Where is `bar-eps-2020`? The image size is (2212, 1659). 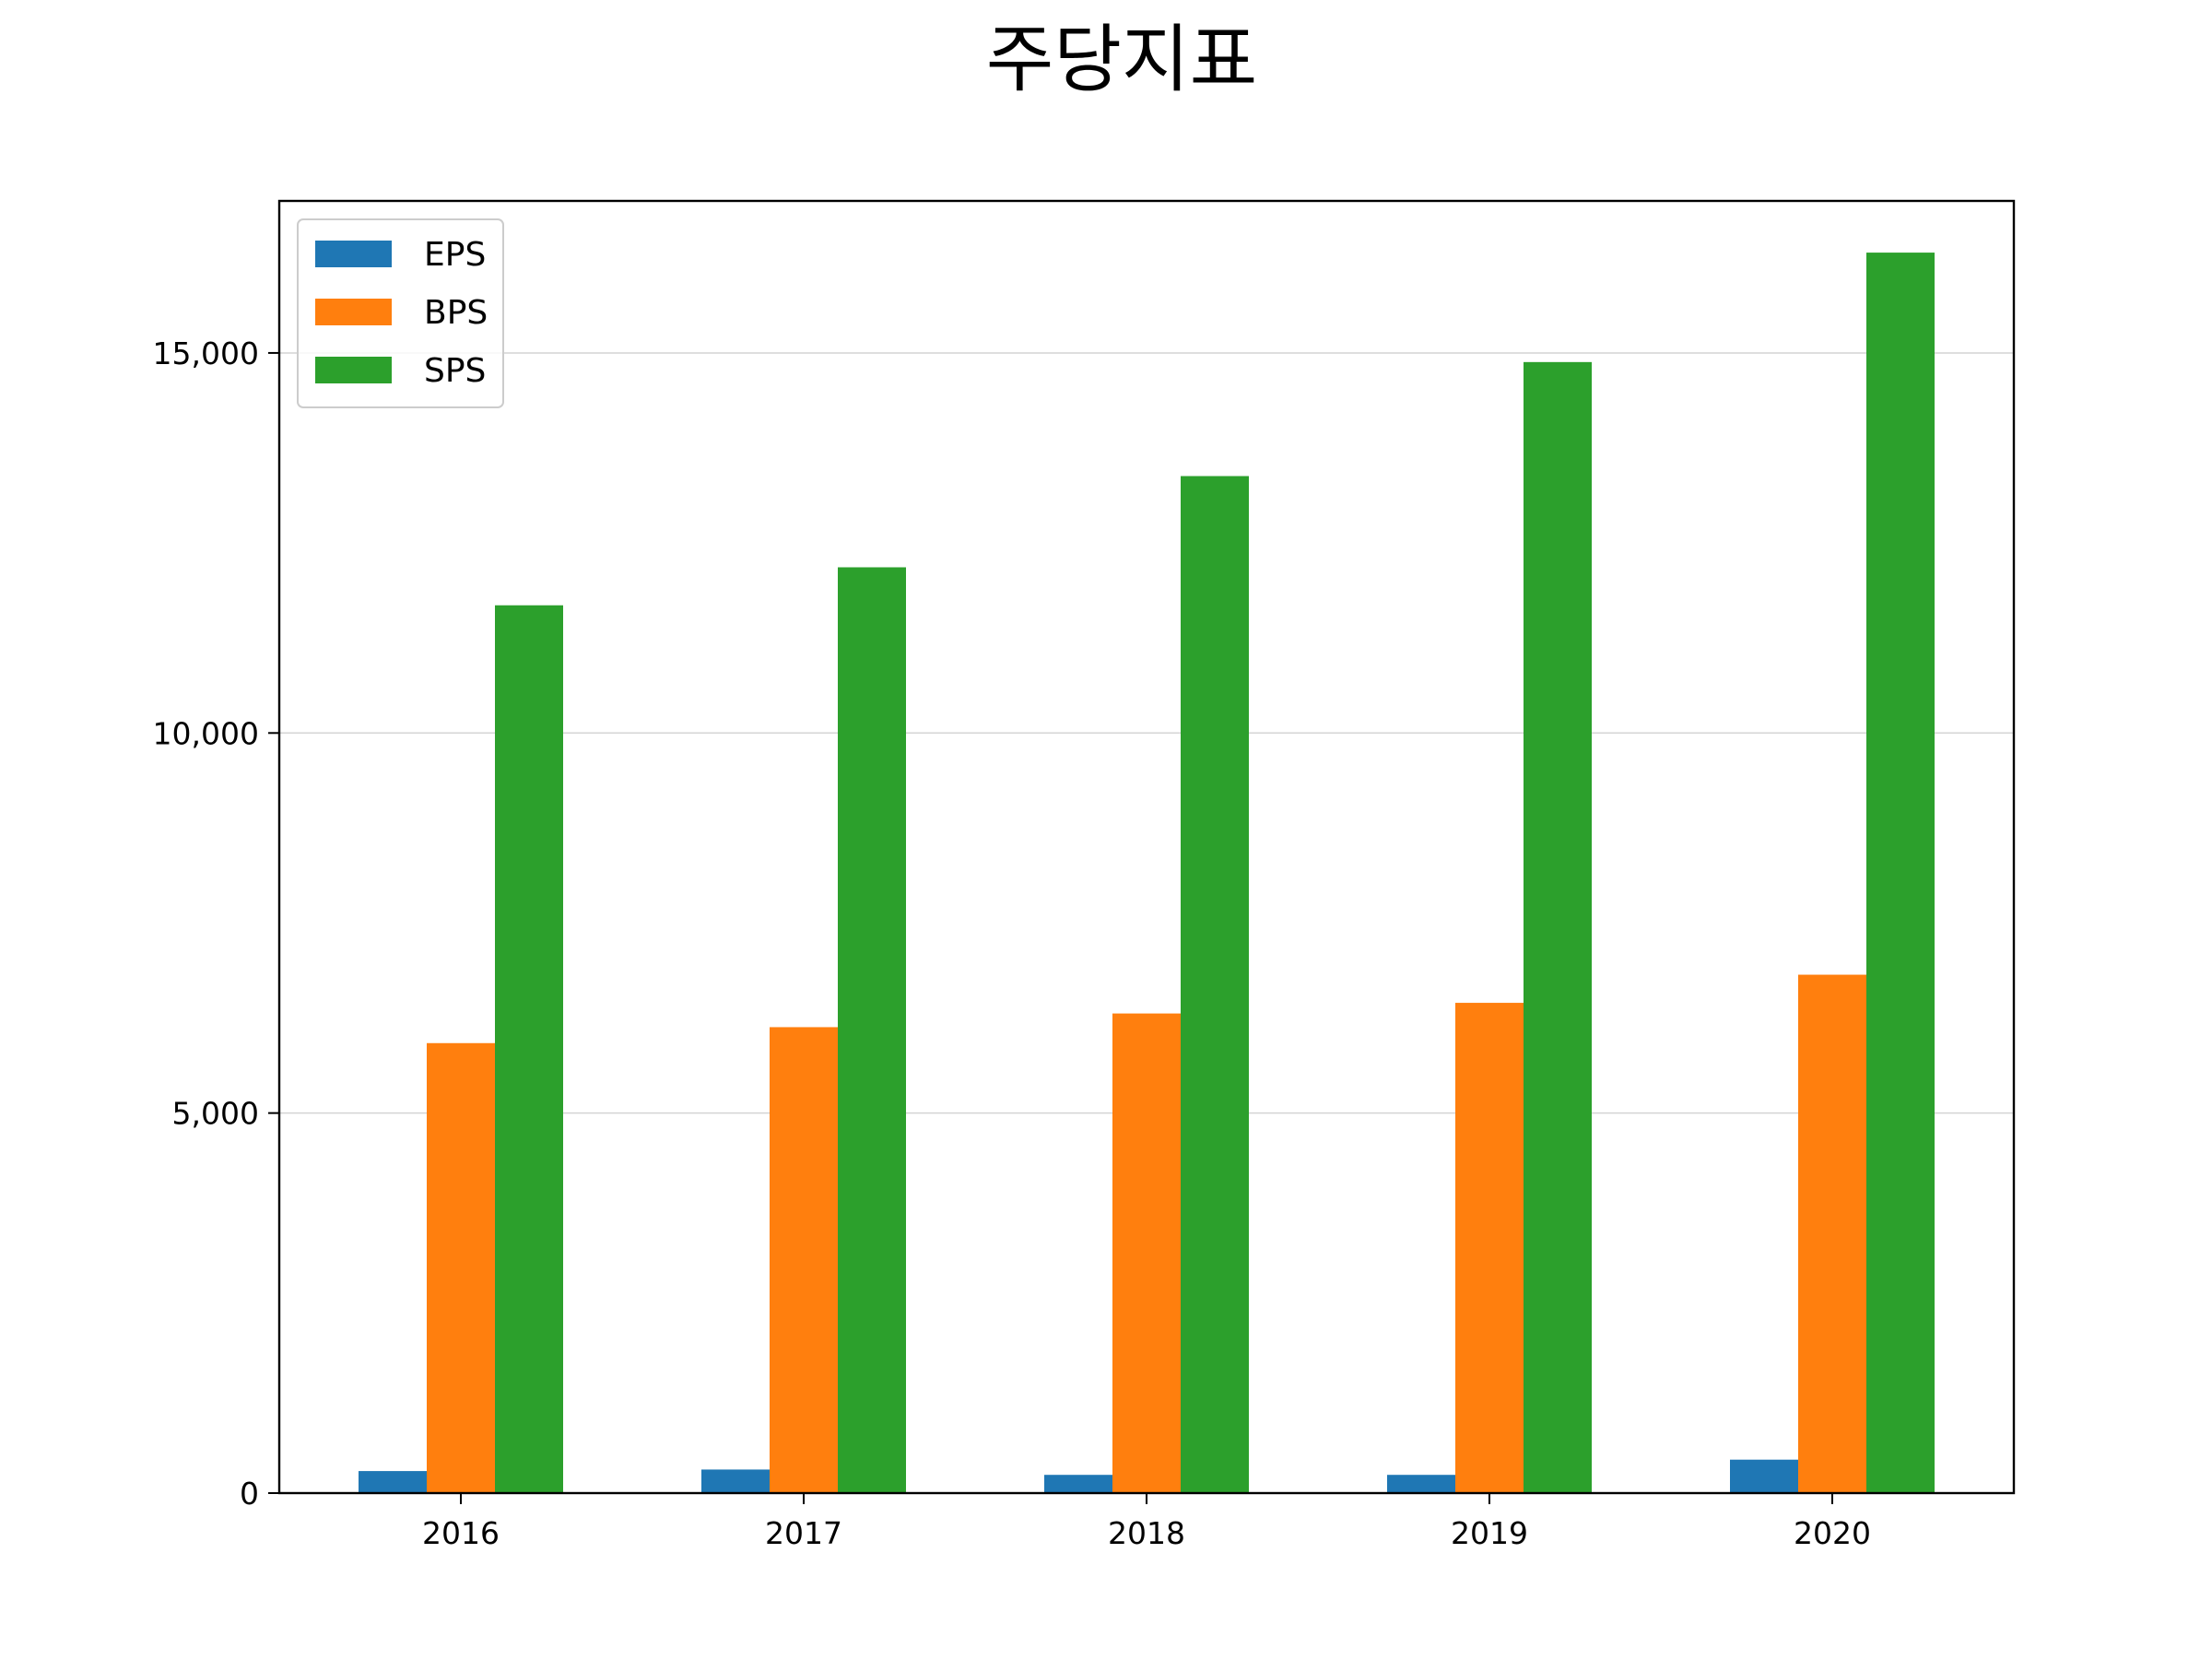 bar-eps-2020 is located at coordinates (1764, 1476).